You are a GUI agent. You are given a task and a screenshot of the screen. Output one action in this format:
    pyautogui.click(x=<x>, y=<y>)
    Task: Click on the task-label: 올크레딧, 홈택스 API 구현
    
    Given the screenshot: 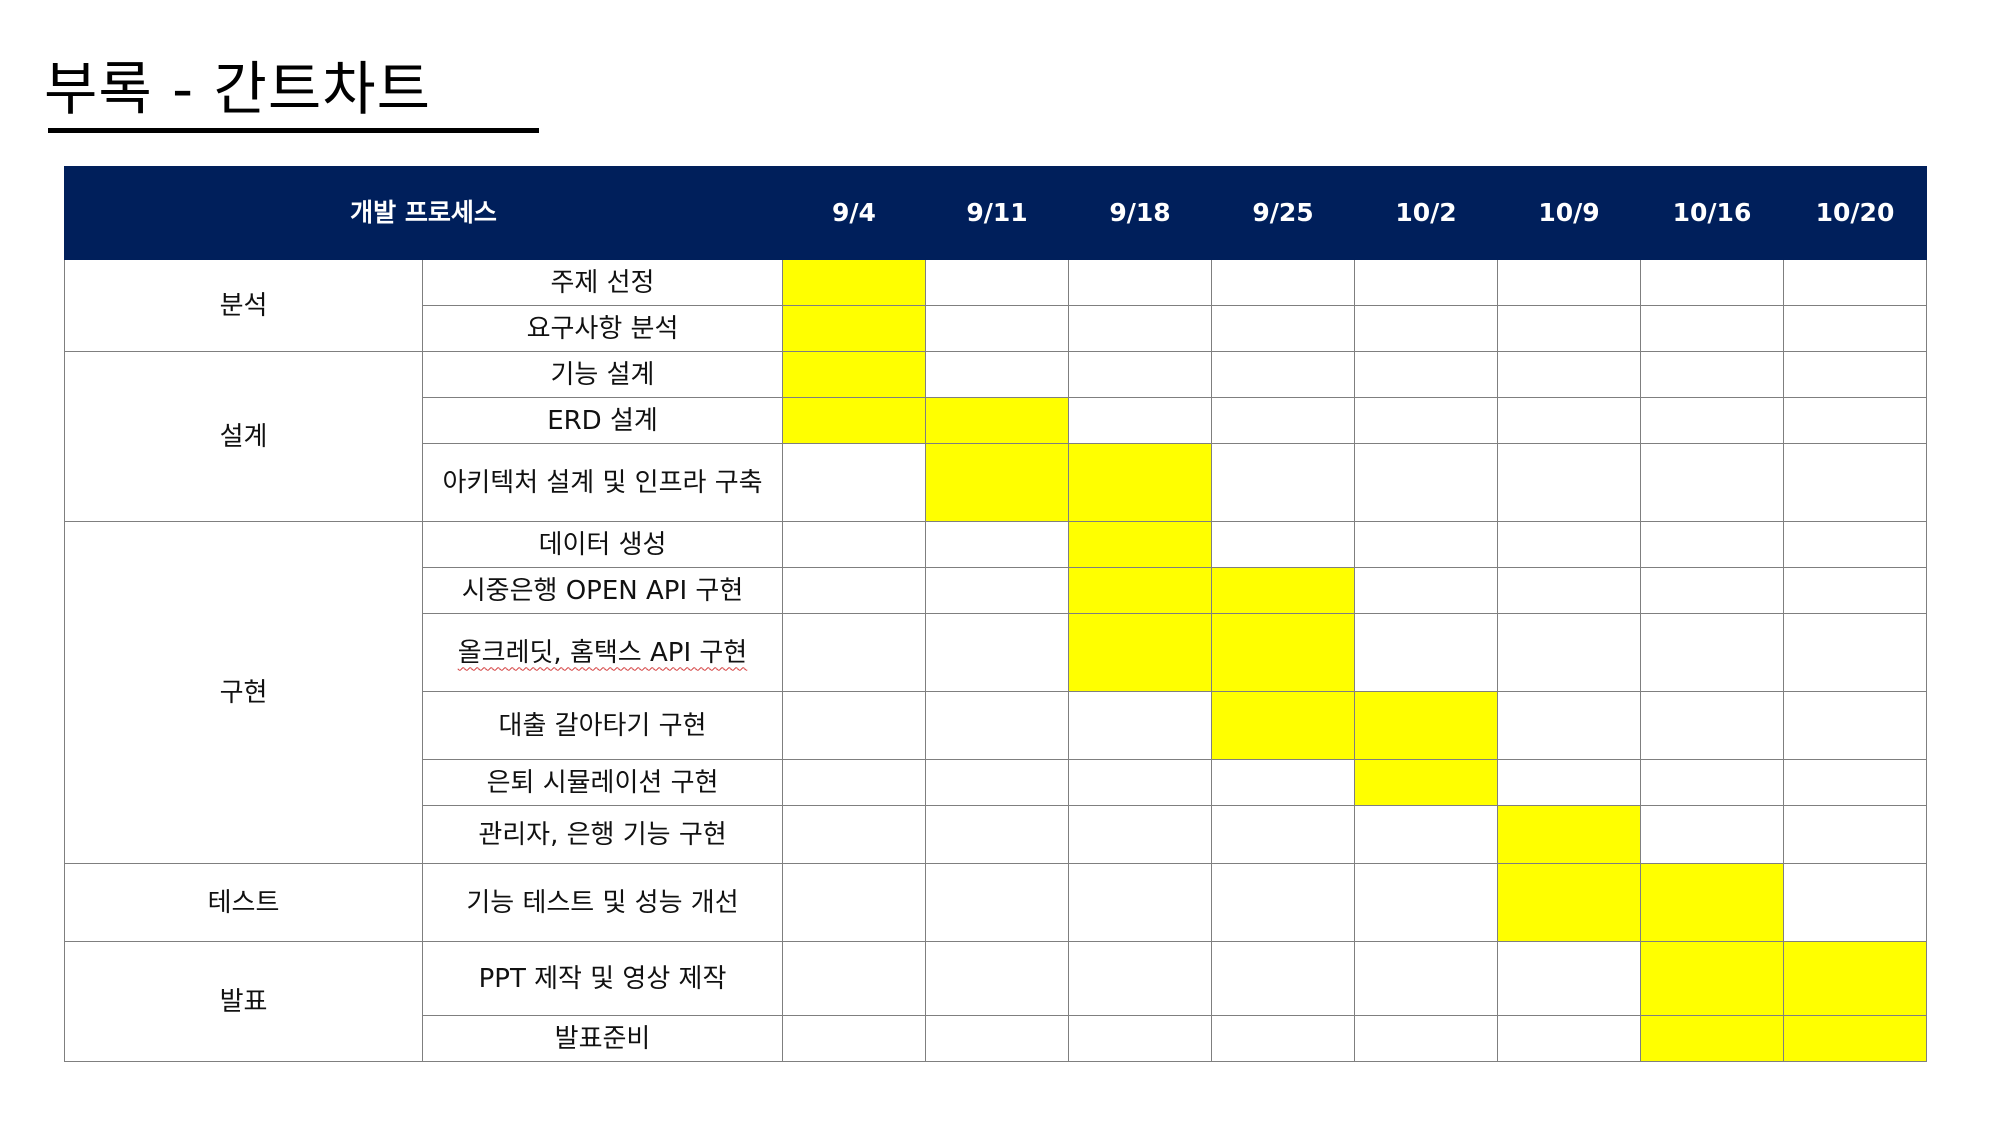 What is the action you would take?
    pyautogui.click(x=602, y=652)
    